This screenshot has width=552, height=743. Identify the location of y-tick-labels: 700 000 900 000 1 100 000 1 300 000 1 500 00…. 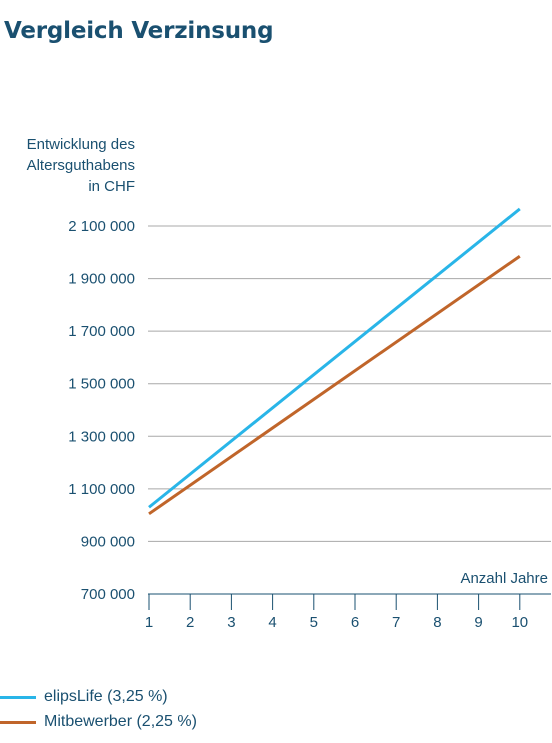
(101, 410).